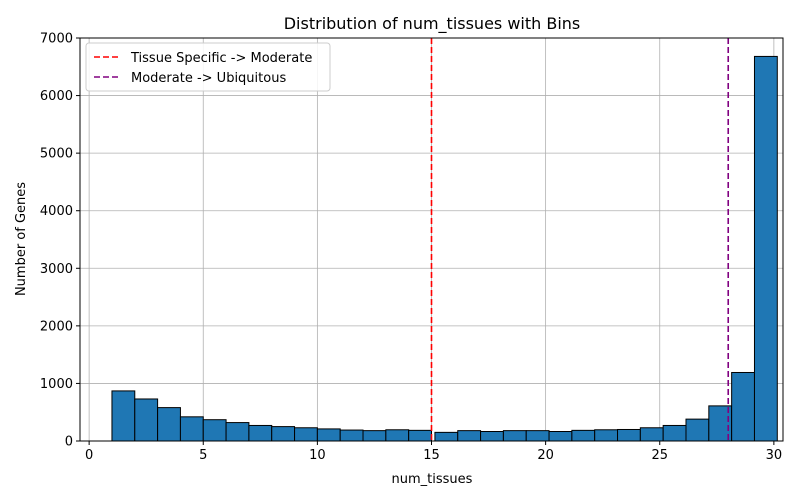 The image size is (800, 500). What do you see at coordinates (89, 455) in the screenshot?
I see `x-tick-label: 0` at bounding box center [89, 455].